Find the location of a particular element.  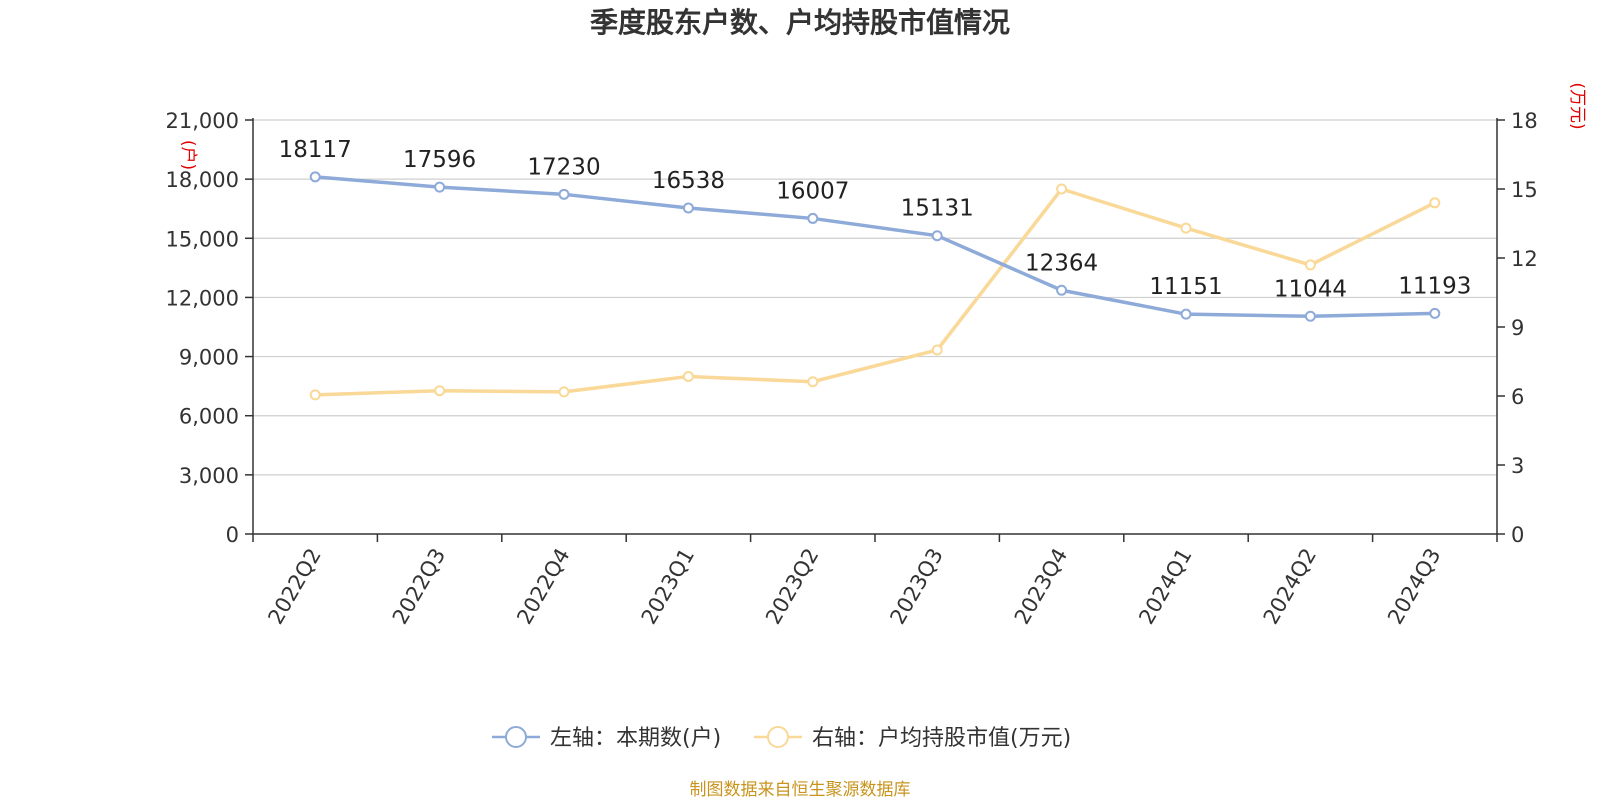

legend-label-market-value: 右轴：户均持股市值(万元) is located at coordinates (941, 738).